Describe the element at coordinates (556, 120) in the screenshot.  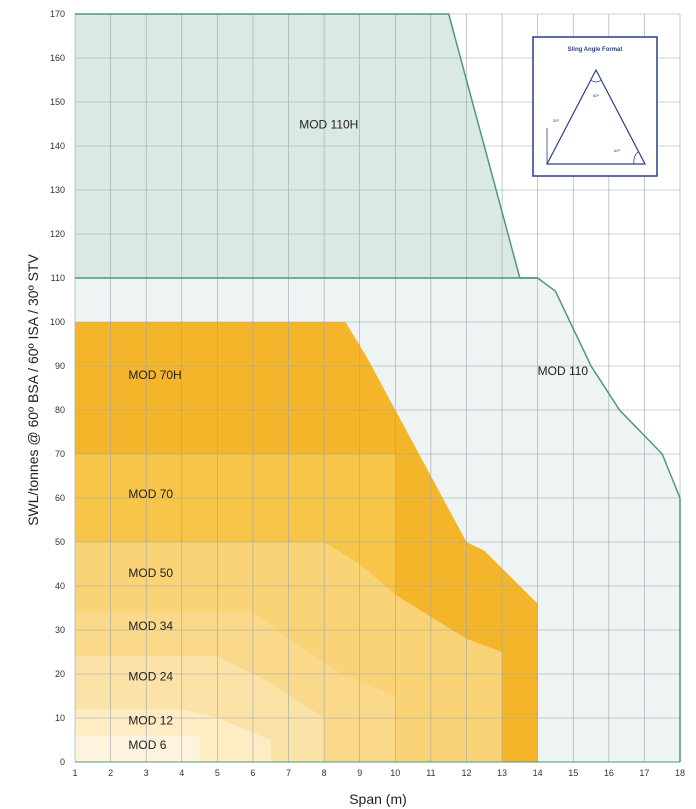
I see `angle-label-vertical: 30º` at that location.